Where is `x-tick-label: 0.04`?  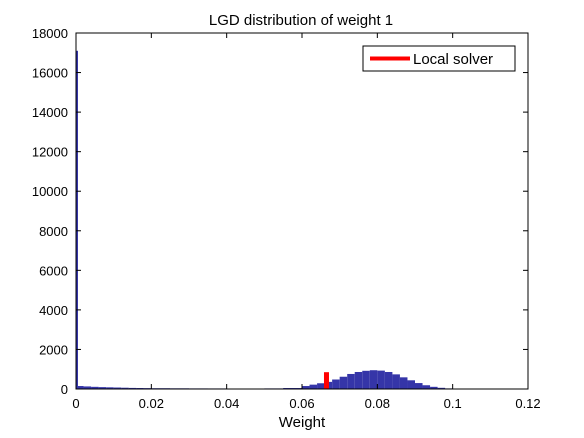
x-tick-label: 0.04 is located at coordinates (226, 403).